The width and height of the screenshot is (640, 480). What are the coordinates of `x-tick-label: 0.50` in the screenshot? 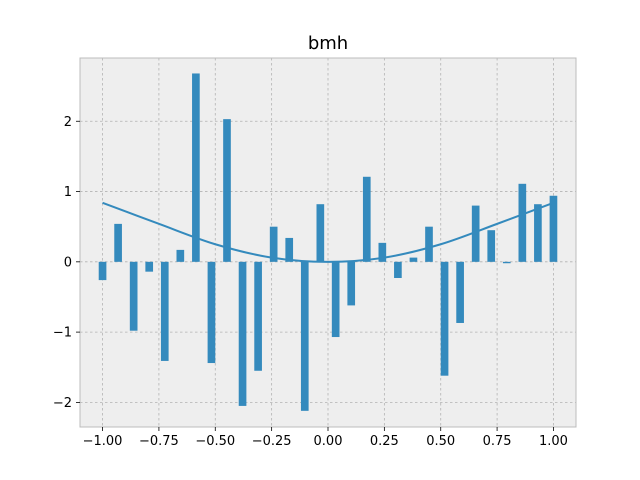 It's located at (440, 441).